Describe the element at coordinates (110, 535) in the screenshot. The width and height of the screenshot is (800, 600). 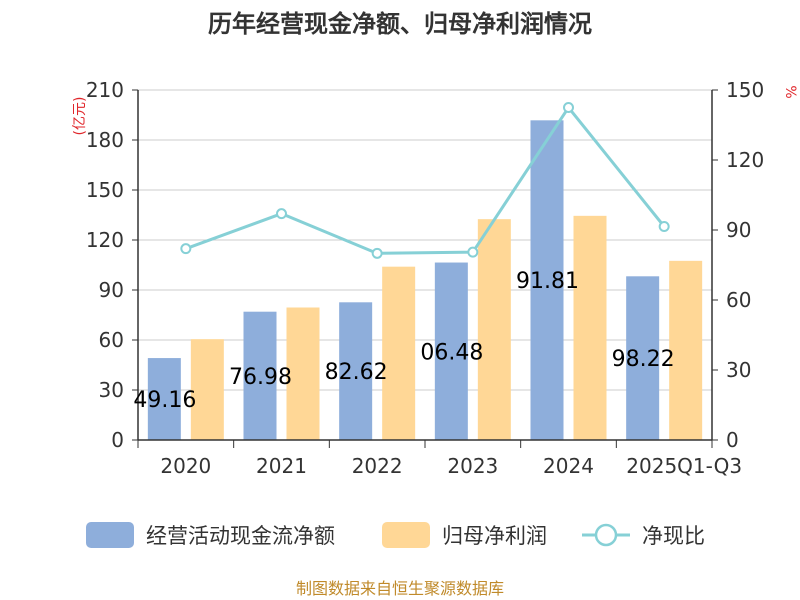
I see `legend-swatch-cashflow` at that location.